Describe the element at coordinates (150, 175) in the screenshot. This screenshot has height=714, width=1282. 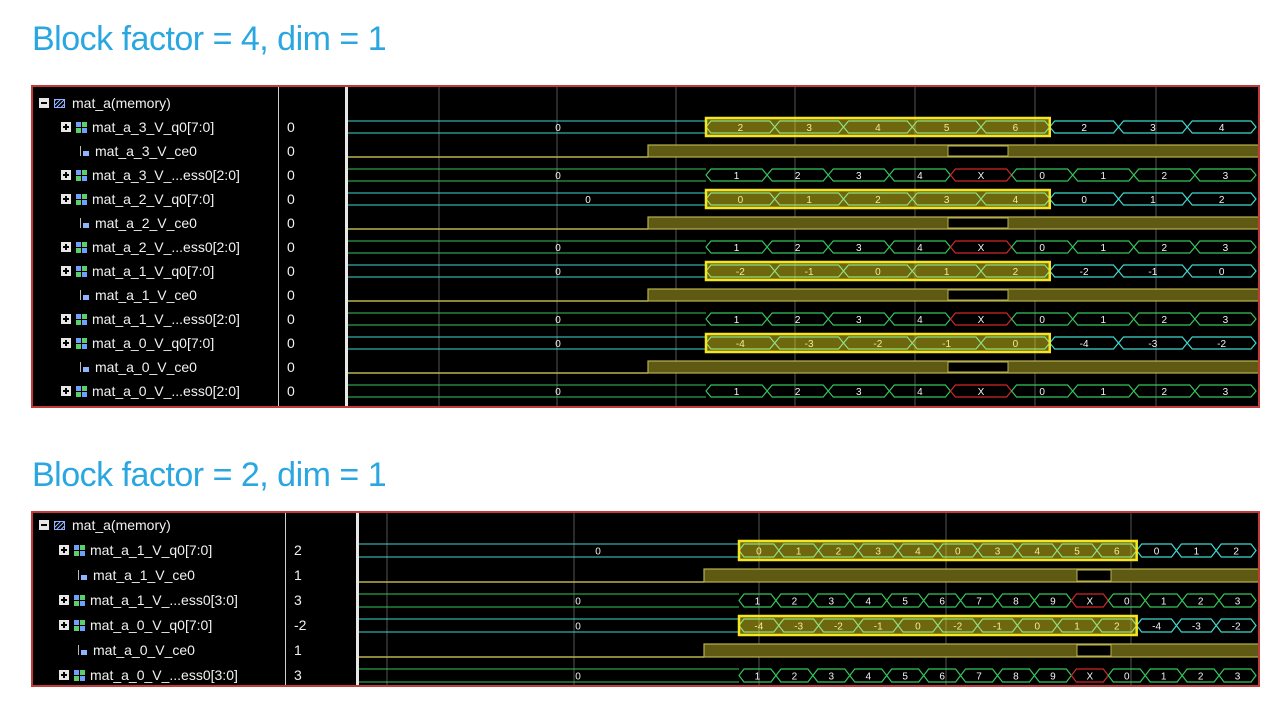
I see `signal-row: mat_a_3_V_...ess0[2:0]` at that location.